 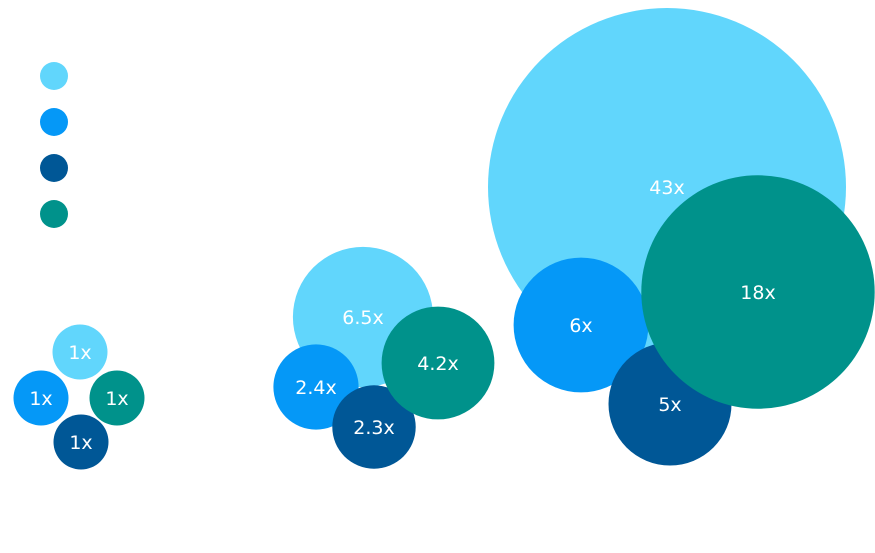 I want to click on bubble-group-2: 6.5x 2.4x 2.3x 4.2x, so click(x=384, y=357).